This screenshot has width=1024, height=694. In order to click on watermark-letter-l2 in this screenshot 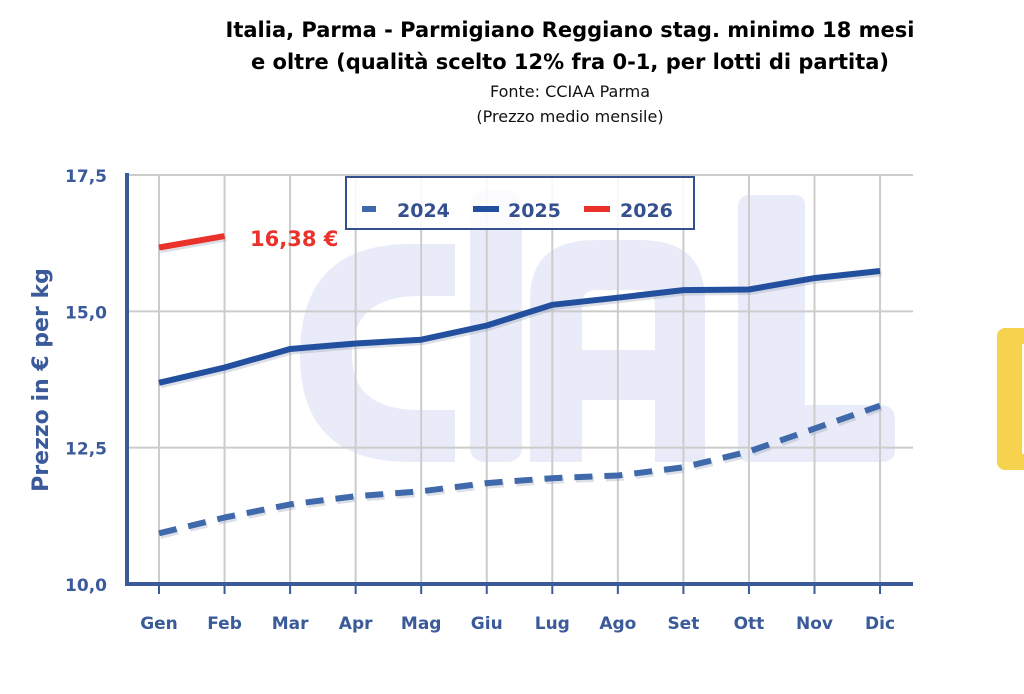, I will do `click(816, 328)`.